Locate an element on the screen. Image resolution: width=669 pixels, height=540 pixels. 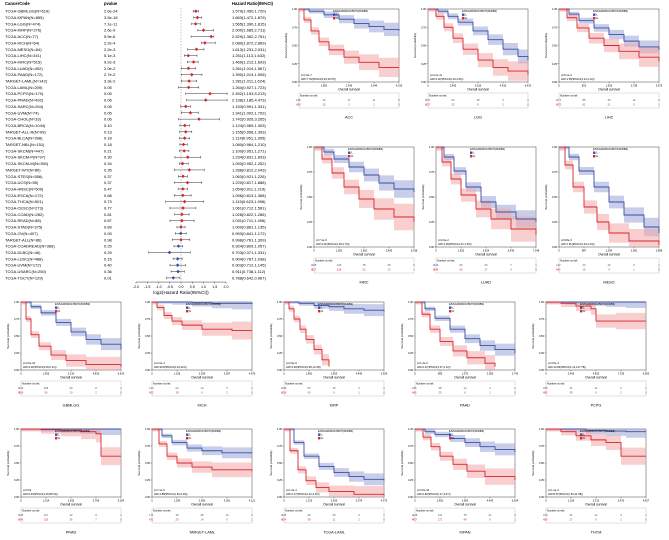
km-panel-title: KIRP is located at coordinates (334, 406).